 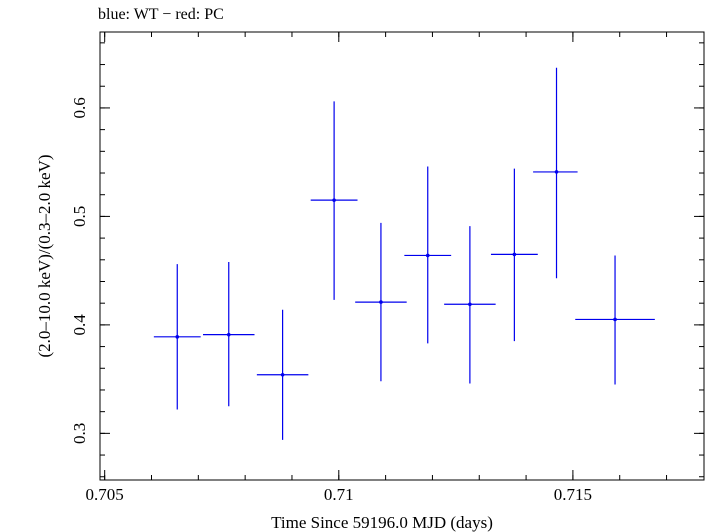 What do you see at coordinates (382, 522) in the screenshot?
I see `x-axis-label: Time Since 59196.0 MJD (days)` at bounding box center [382, 522].